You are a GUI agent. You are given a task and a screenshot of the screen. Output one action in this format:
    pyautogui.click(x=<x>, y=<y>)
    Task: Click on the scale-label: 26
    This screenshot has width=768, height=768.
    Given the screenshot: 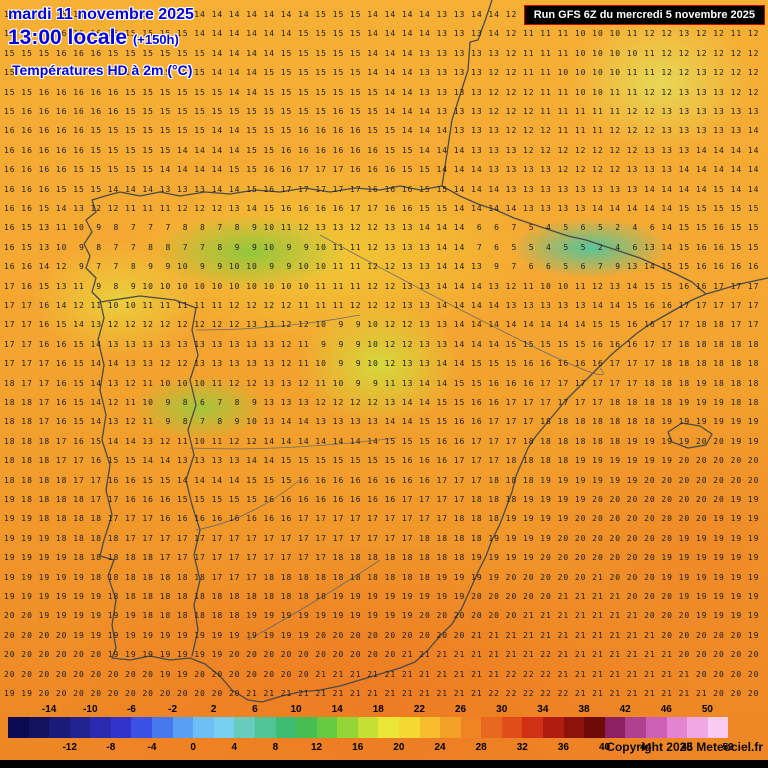 What is the action you would take?
    pyautogui.click(x=461, y=709)
    